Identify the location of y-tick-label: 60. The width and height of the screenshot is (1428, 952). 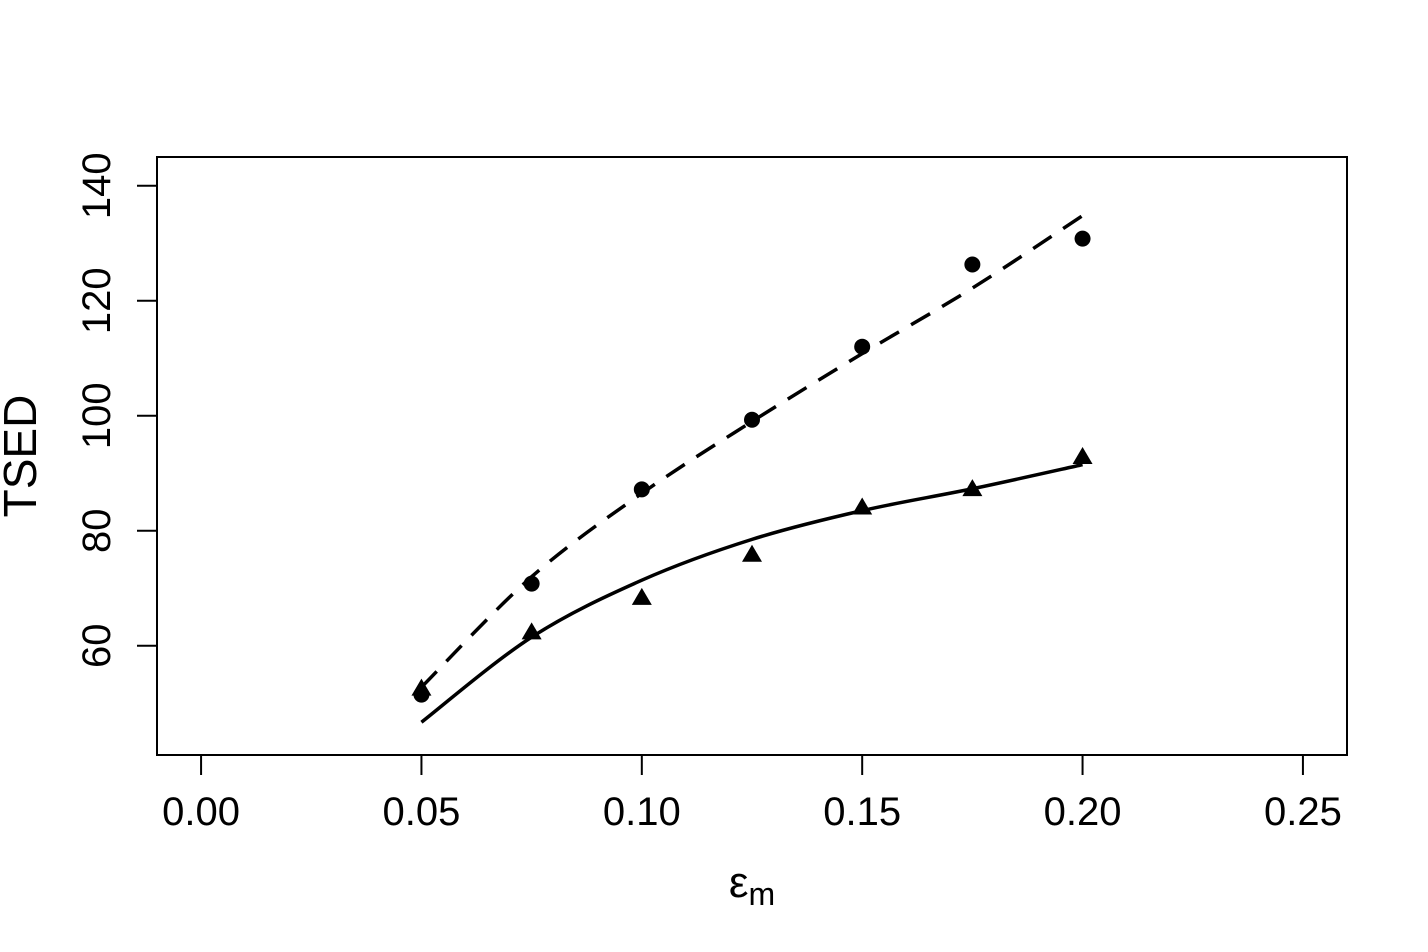
(97, 646).